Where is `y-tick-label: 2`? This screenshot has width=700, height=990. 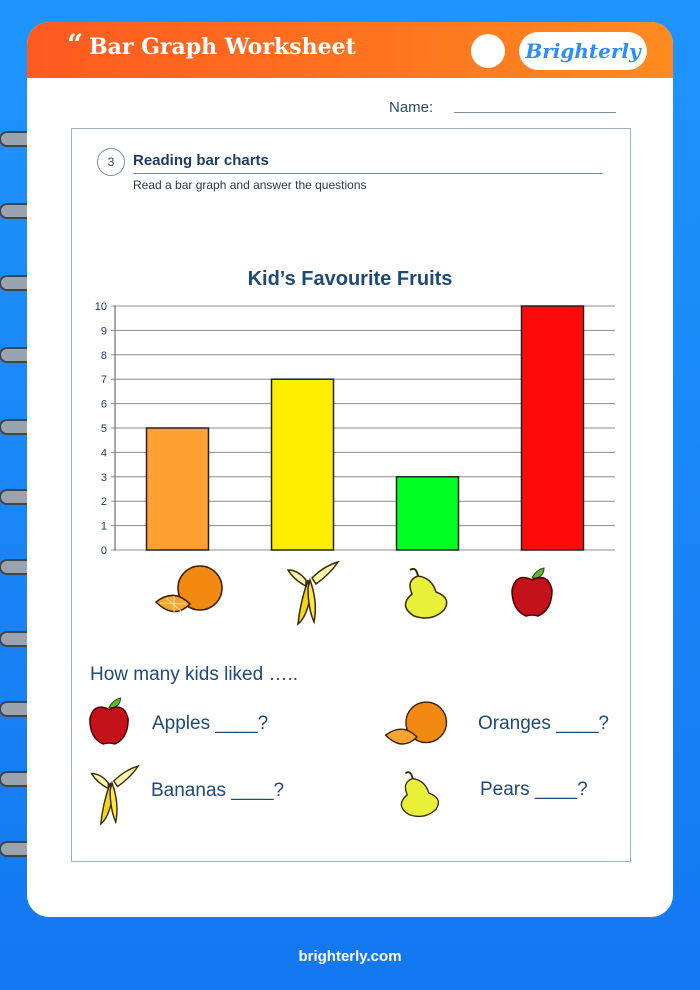 y-tick-label: 2 is located at coordinates (104, 502).